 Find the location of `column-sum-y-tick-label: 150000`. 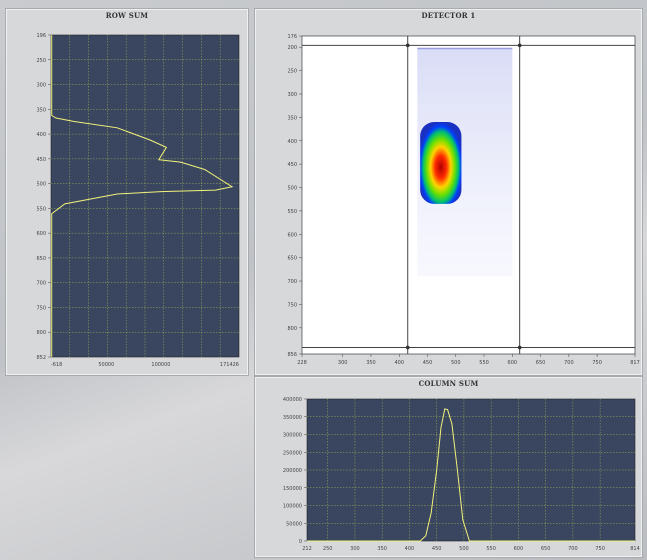

column-sum-y-tick-label: 150000 is located at coordinates (292, 489).